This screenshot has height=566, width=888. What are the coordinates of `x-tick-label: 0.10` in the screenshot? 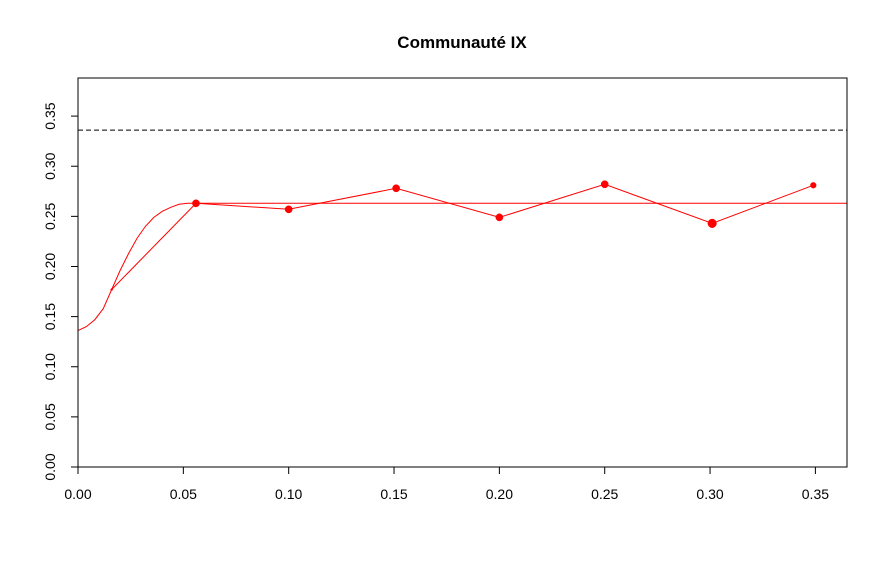 It's located at (288, 494).